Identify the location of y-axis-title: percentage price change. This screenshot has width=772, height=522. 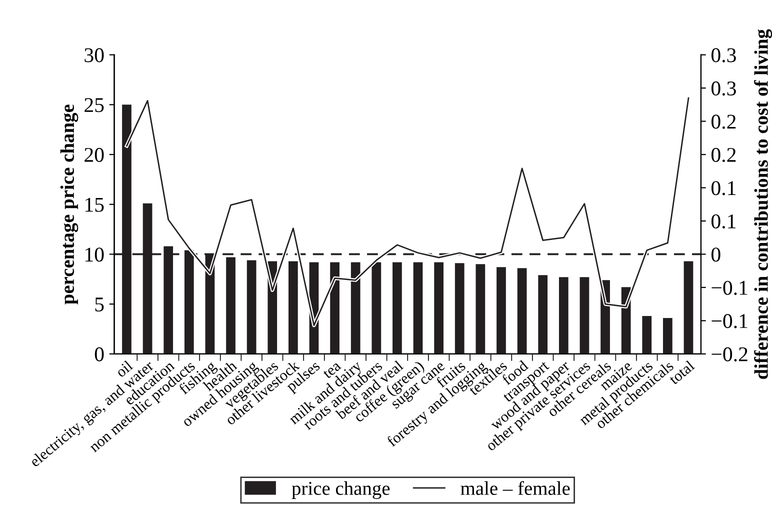
(69, 204).